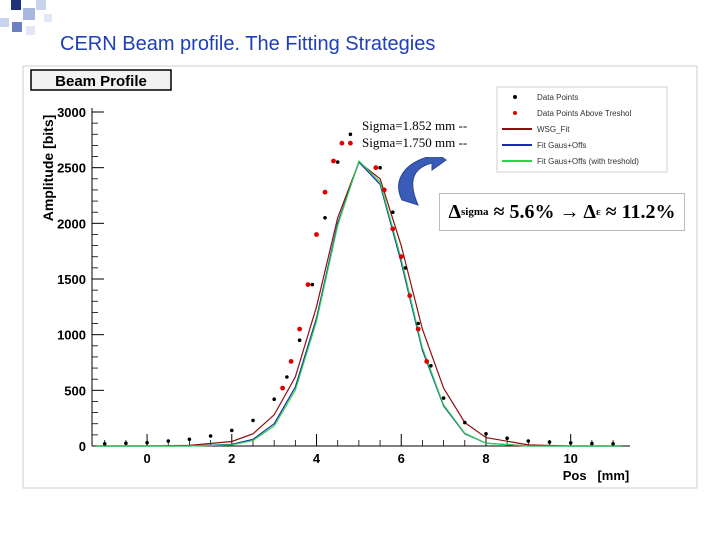 This screenshot has height=540, width=720. Describe the element at coordinates (544, 211) in the screenshot. I see `formula-approx-1: ≈ 5.6% → Δ` at that location.